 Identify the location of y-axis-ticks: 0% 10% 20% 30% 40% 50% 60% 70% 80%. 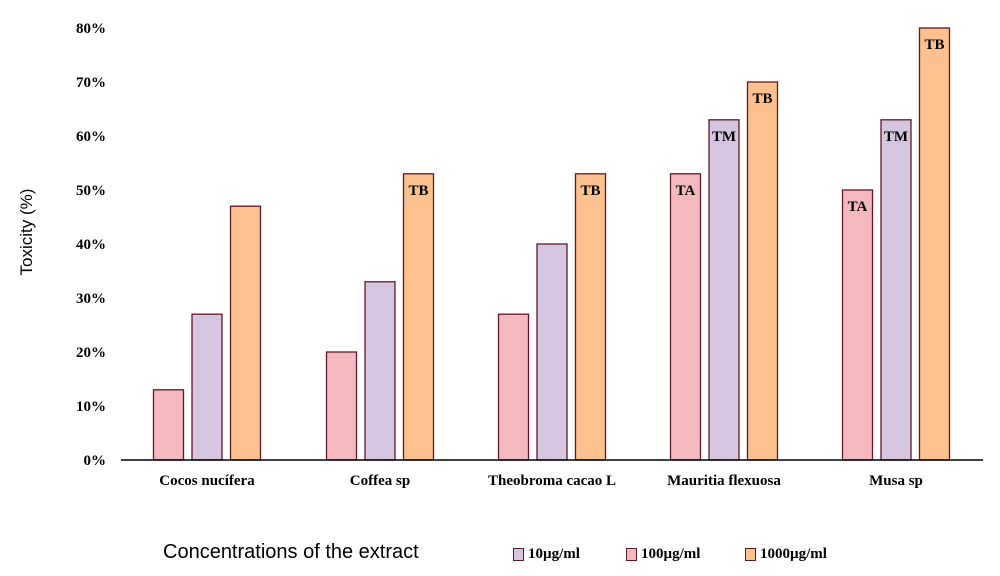
(91, 245).